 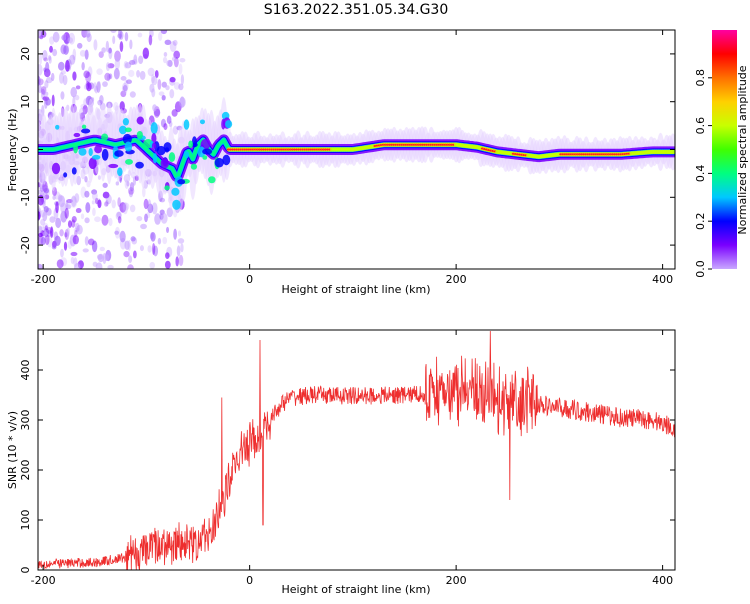 I want to click on spectrogram-y-tick-label: 0, so click(x=25, y=149).